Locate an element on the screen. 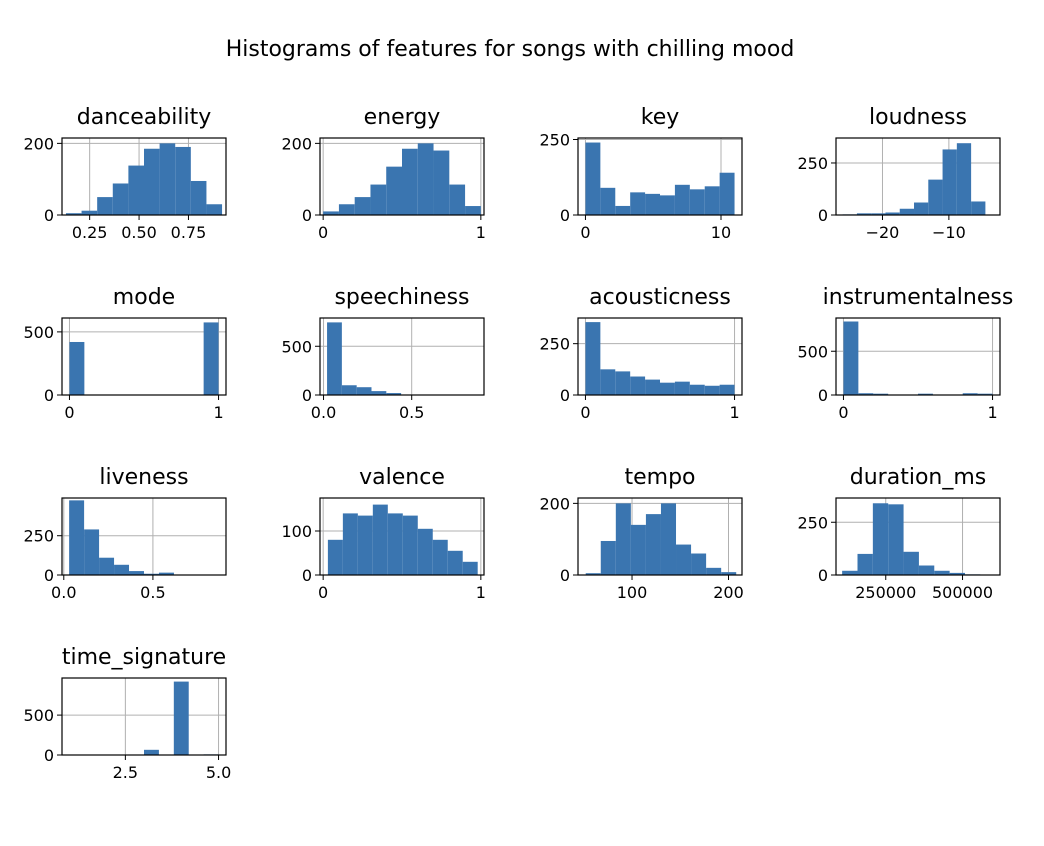 This screenshot has height=846, width=1044. x-tick-label: 250000 is located at coordinates (885, 592).